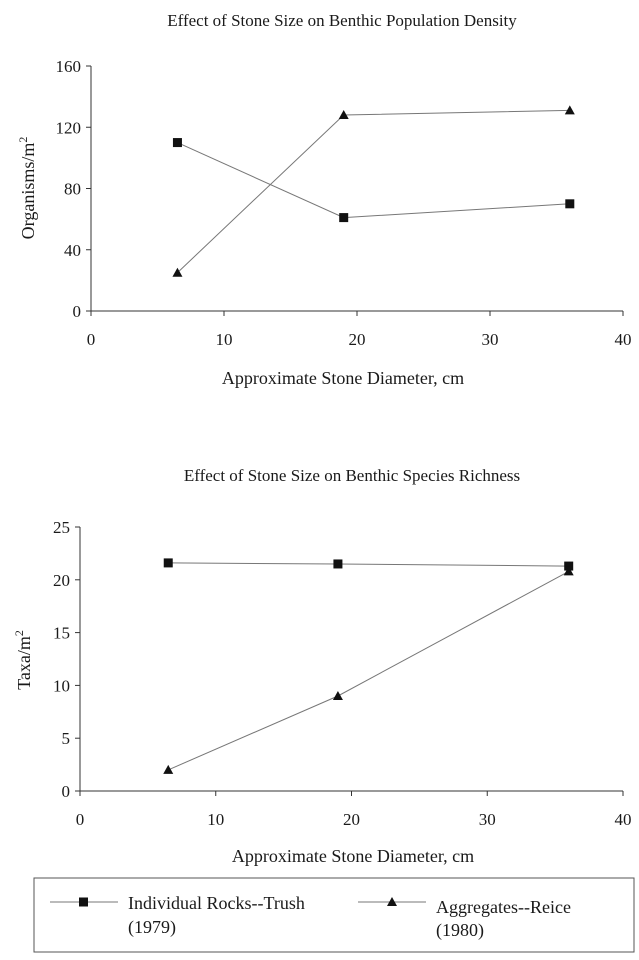 The height and width of the screenshot is (960, 639). What do you see at coordinates (72, 250) in the screenshot?
I see `y-tick-label: 40` at bounding box center [72, 250].